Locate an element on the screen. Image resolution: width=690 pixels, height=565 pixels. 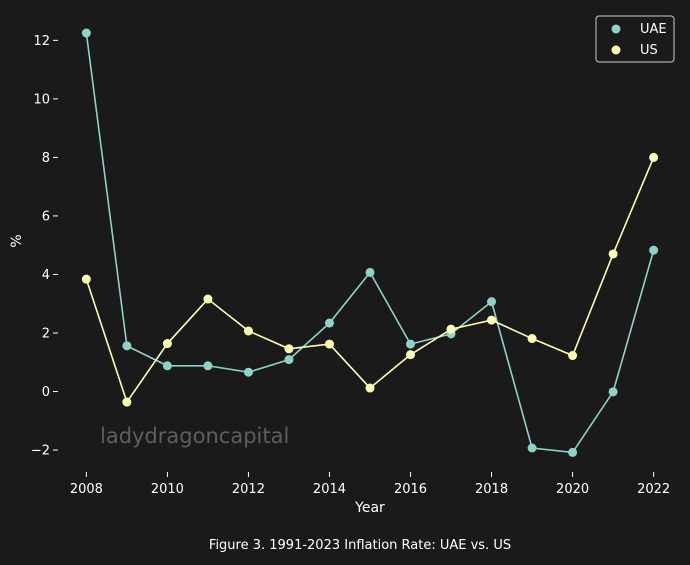
y-tick-label: 0 is located at coordinates (46, 392).